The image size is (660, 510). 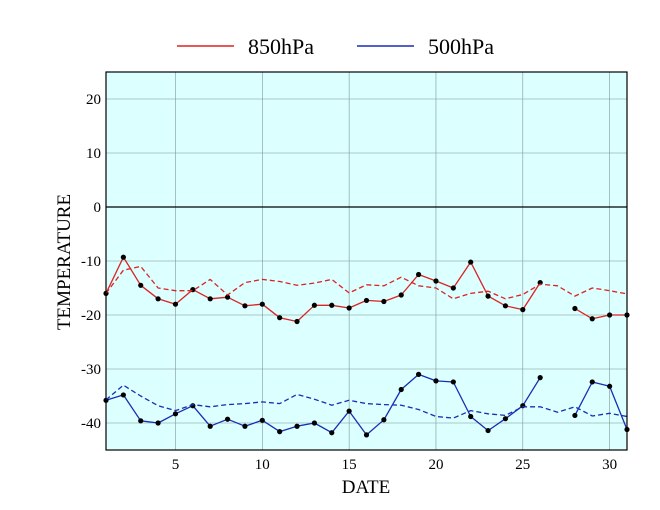 I want to click on x-tick-label: 10, so click(x=262, y=465).